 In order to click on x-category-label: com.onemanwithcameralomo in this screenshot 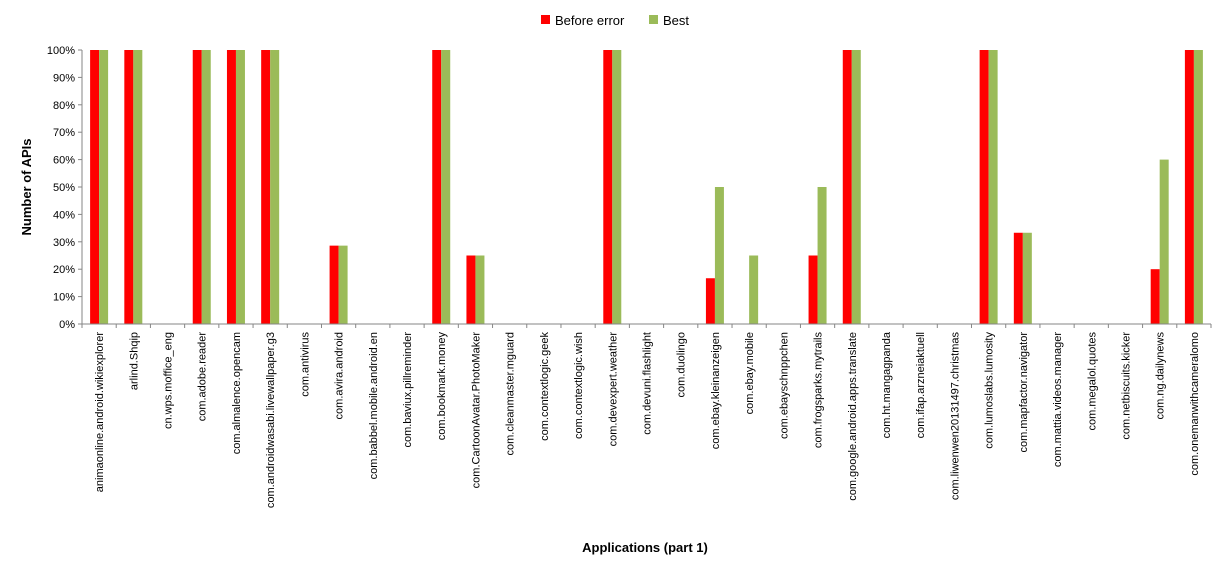, I will do `click(1195, 404)`.